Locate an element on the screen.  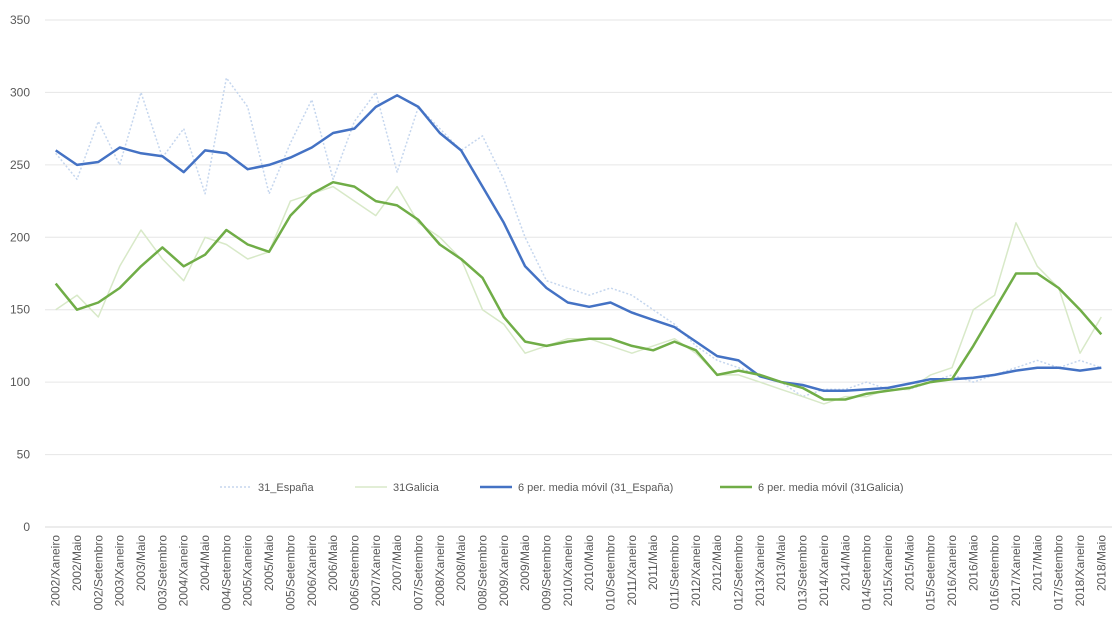
x-tick-label: 2004/Xaneiro is located at coordinates (184, 571).